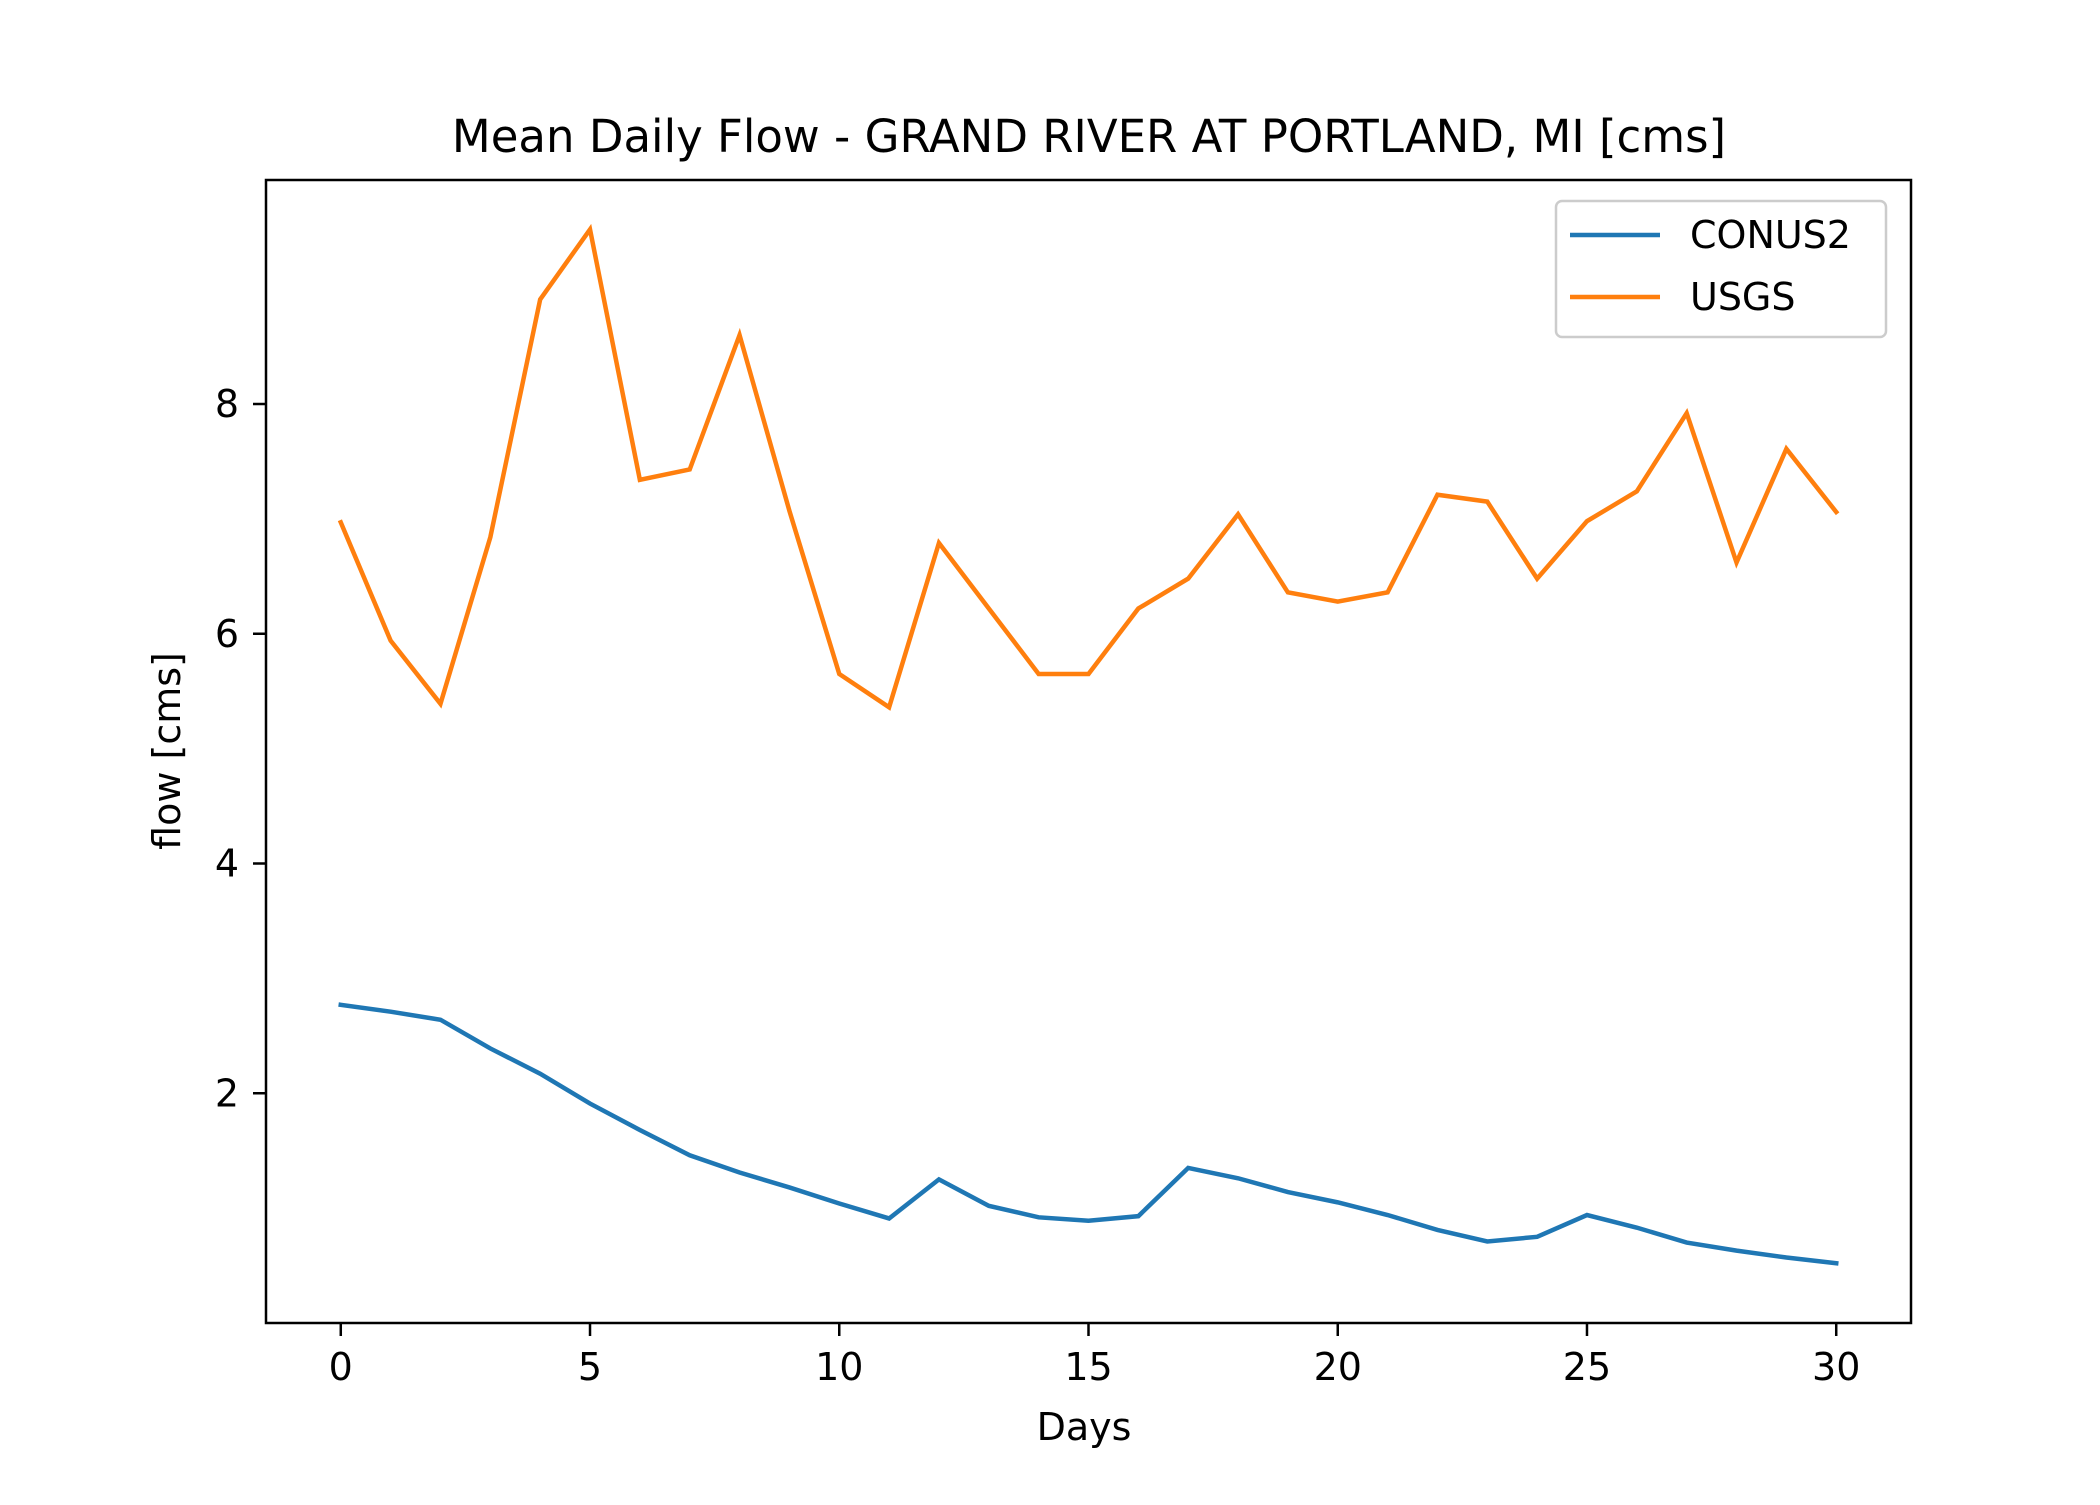 This screenshot has height=1505, width=2100. What do you see at coordinates (1770, 235) in the screenshot?
I see `legend-label-conus2: CONUS2` at bounding box center [1770, 235].